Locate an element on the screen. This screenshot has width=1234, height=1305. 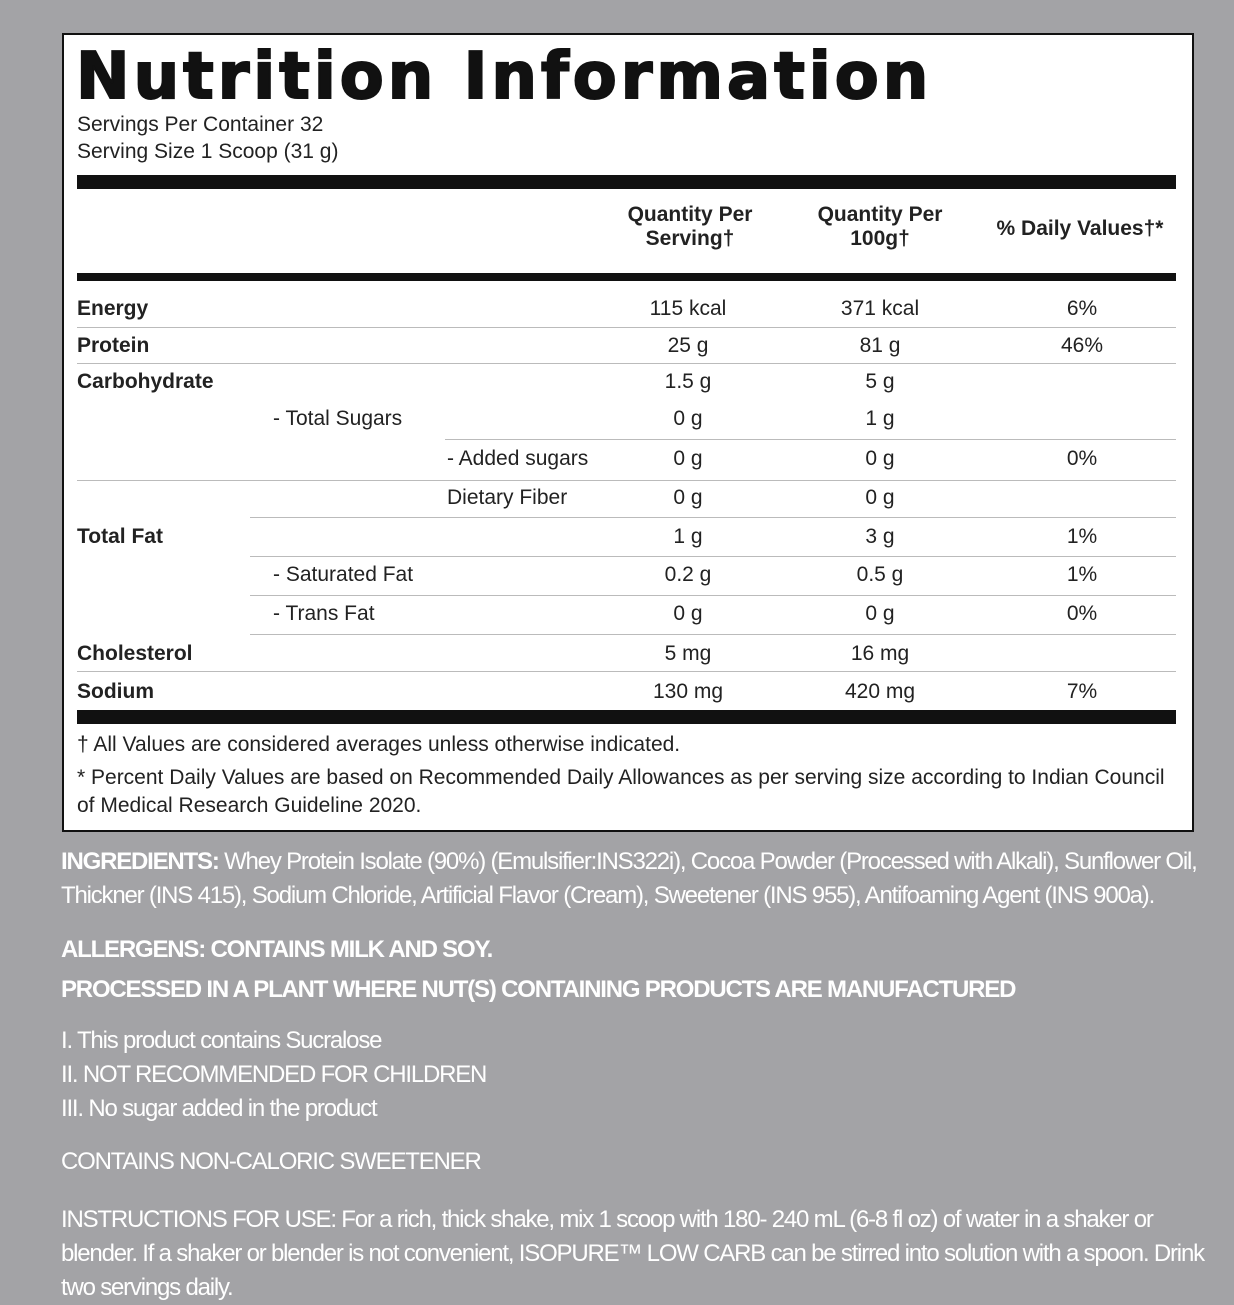
nutrient-value: 1.5 g is located at coordinates (688, 381).